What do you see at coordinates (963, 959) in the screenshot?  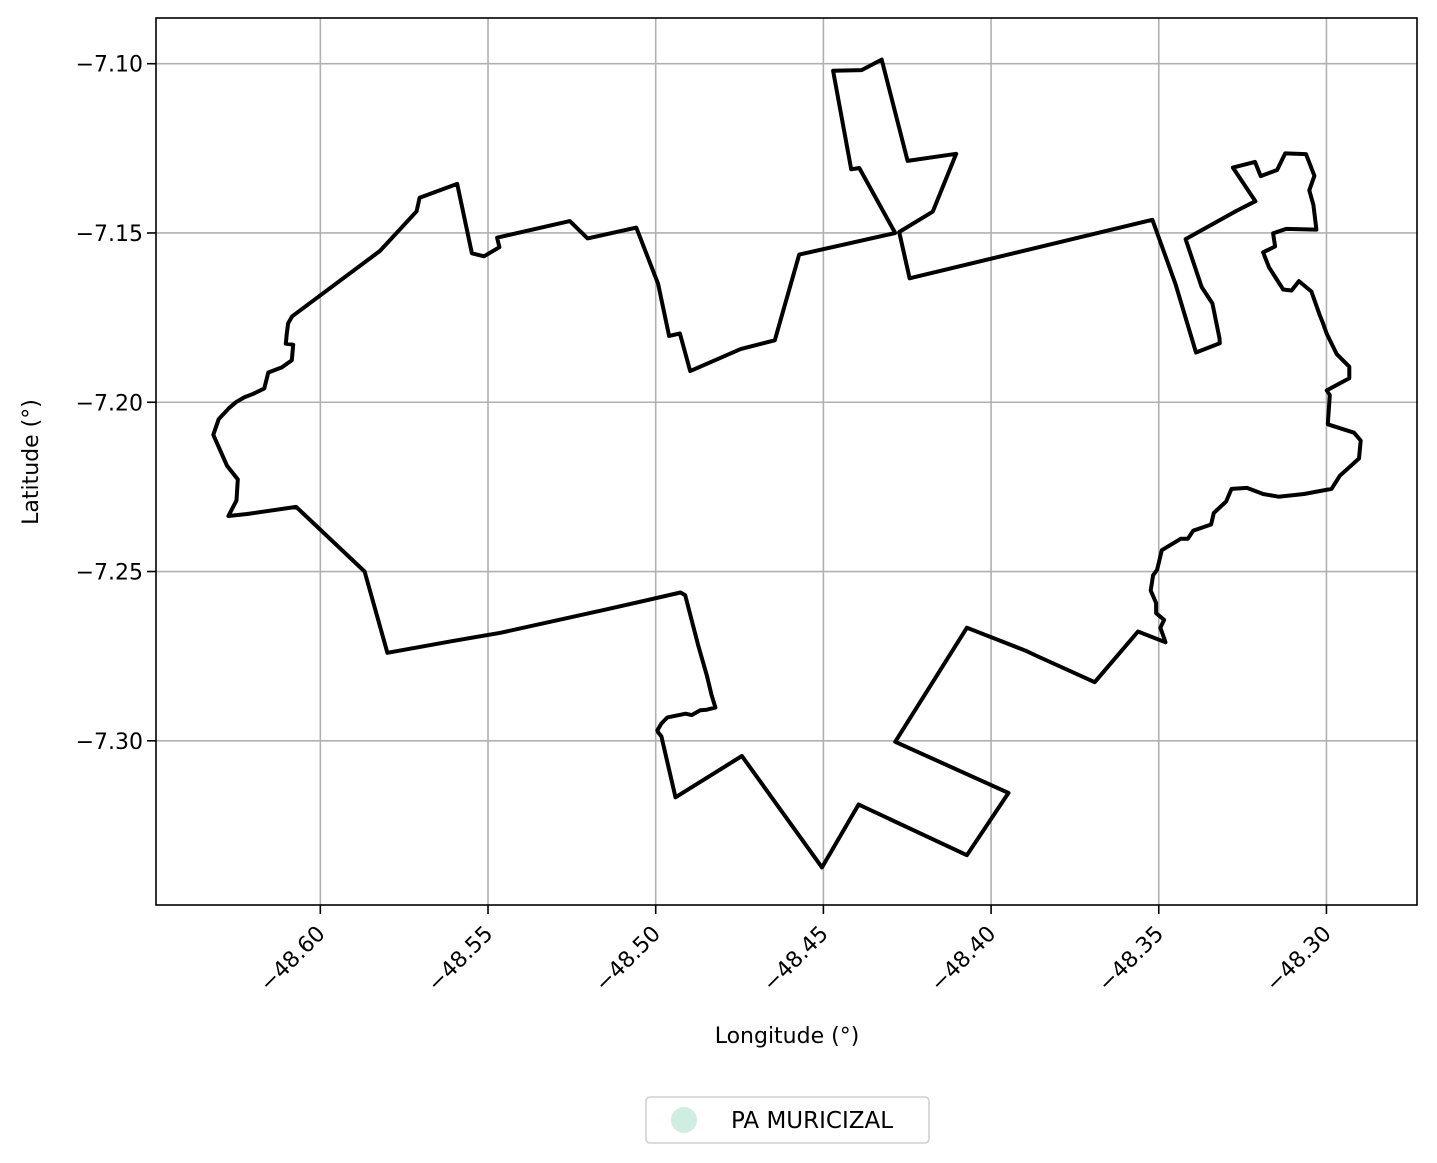 I see `x-tick-label: −48.40` at bounding box center [963, 959].